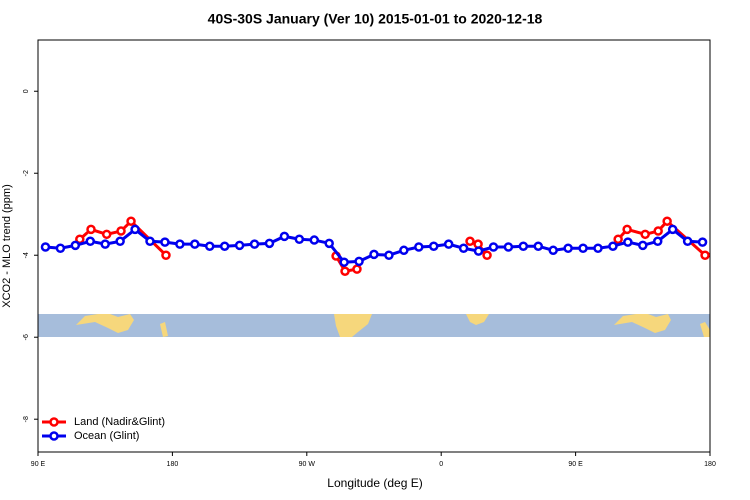 The height and width of the screenshot is (500, 750). Describe the element at coordinates (26, 255) in the screenshot. I see `y-tick-label: -4` at that location.